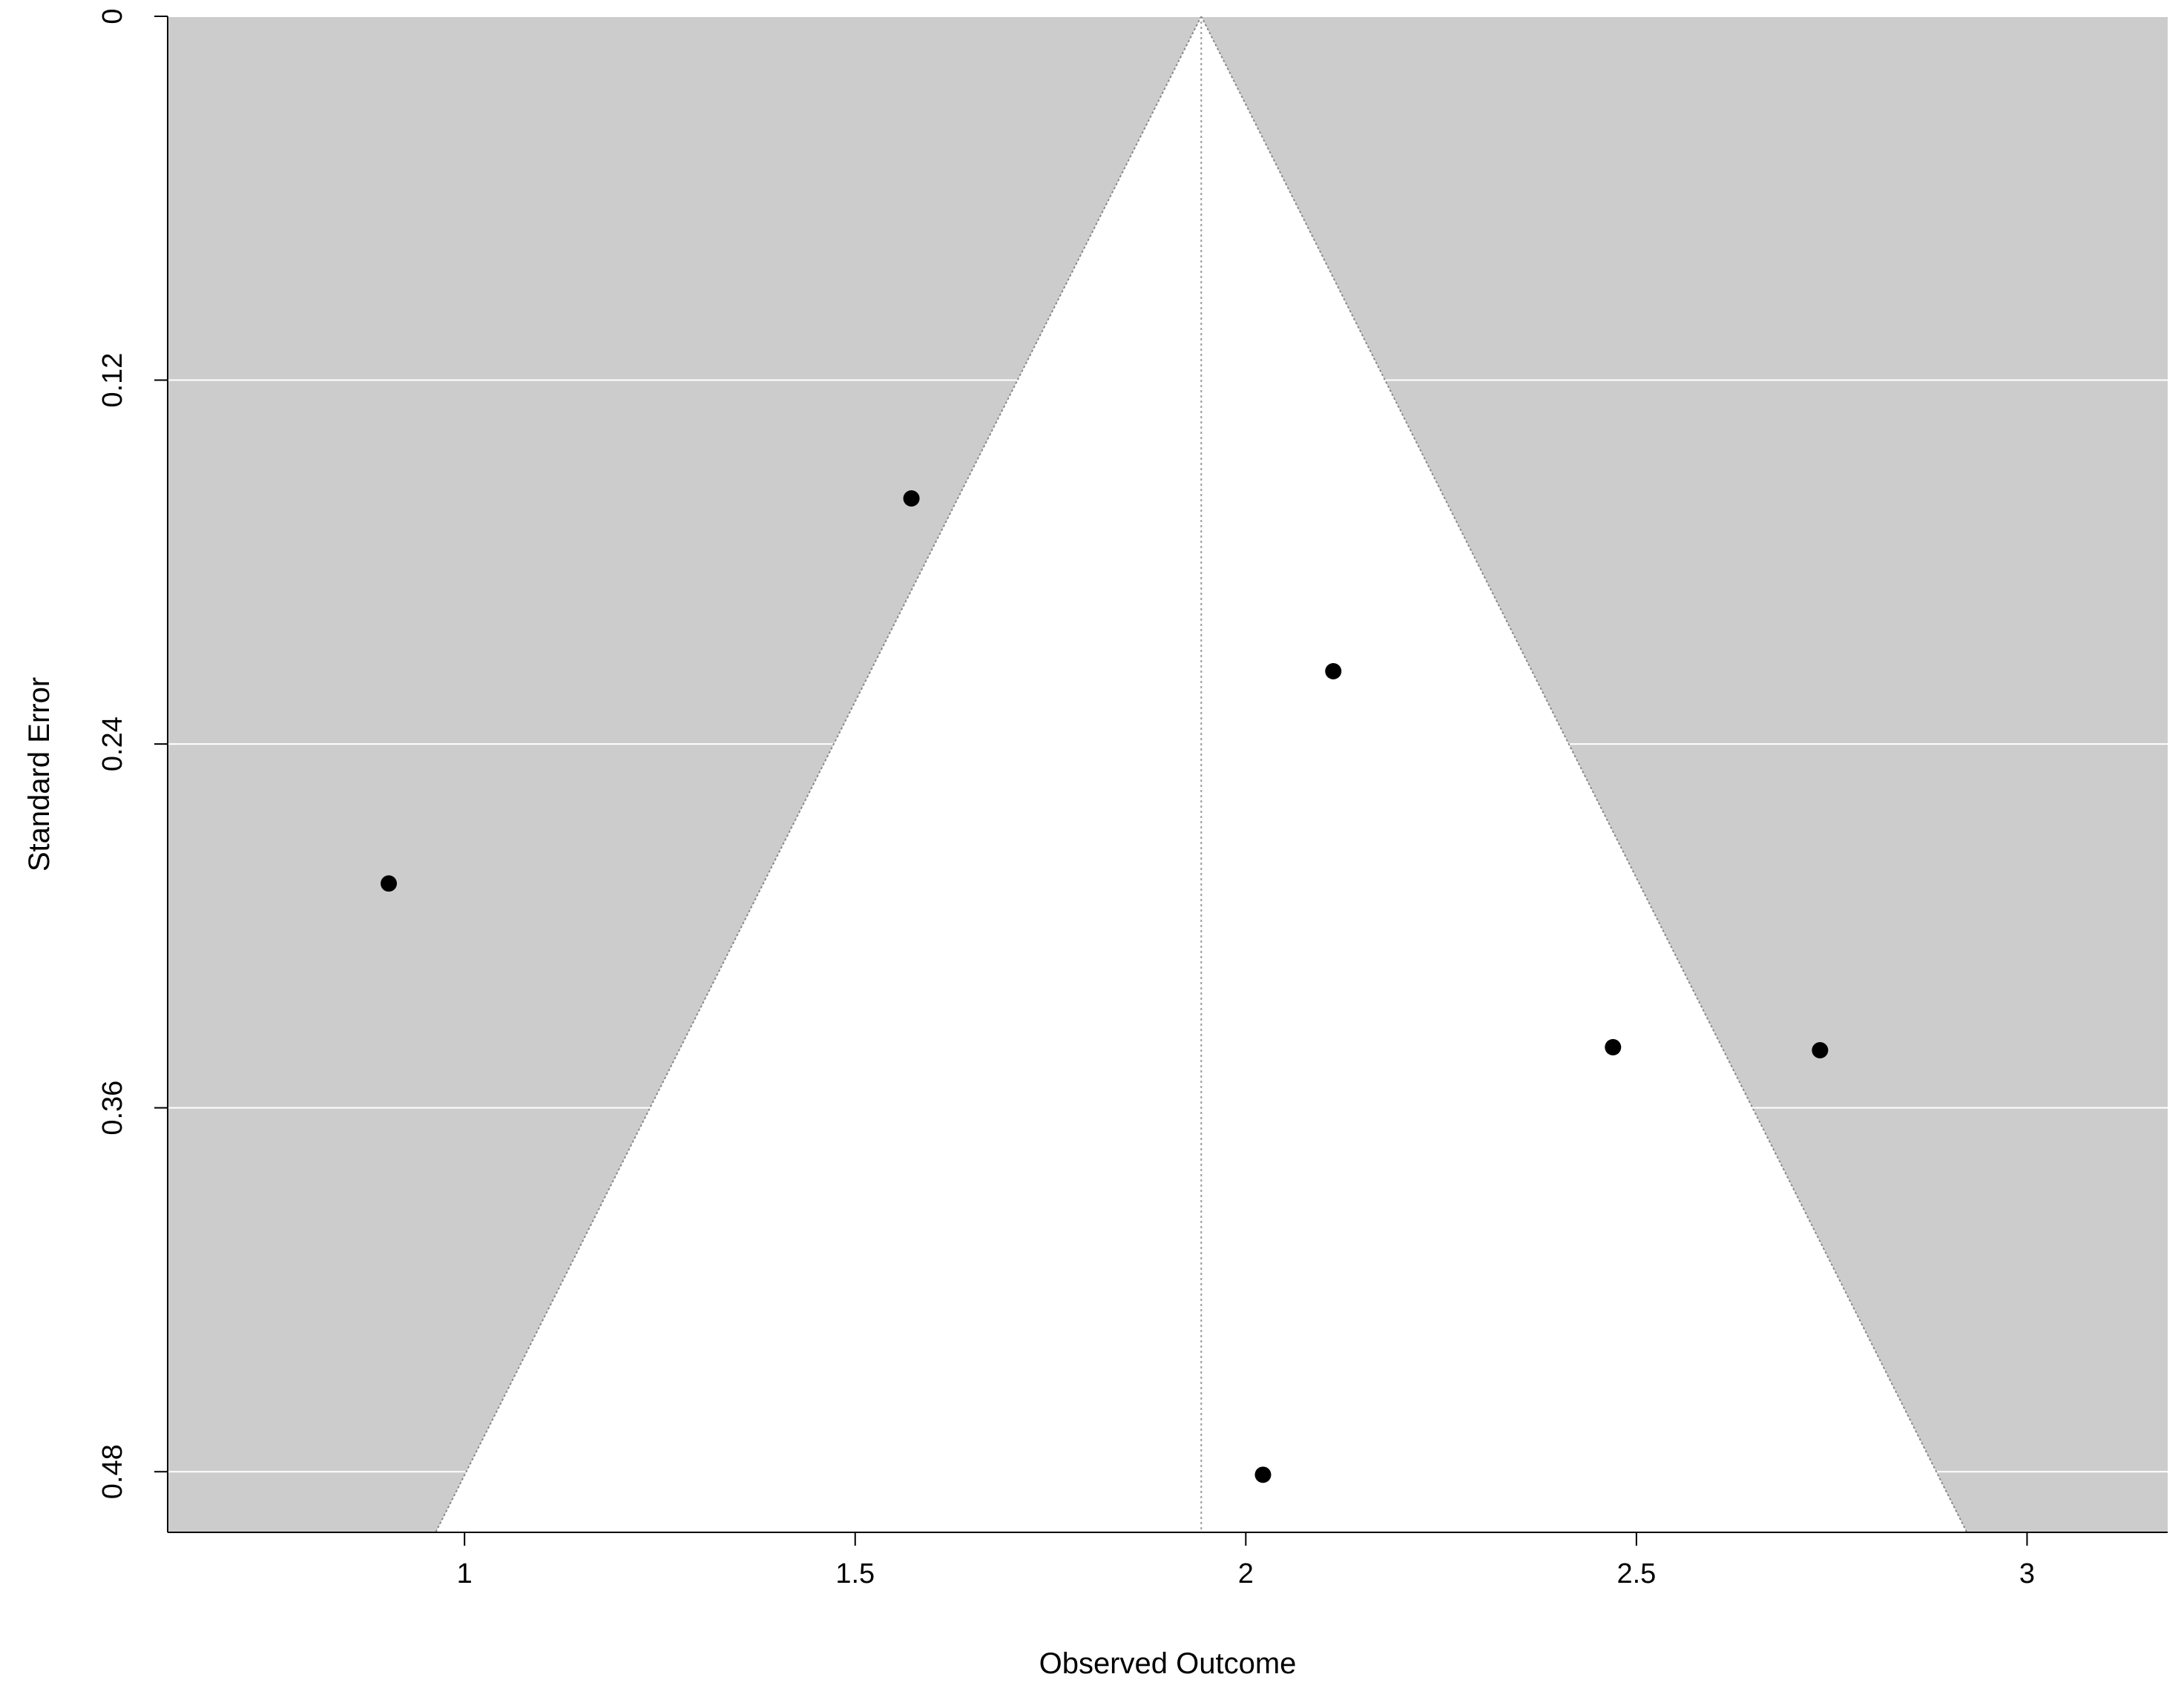 The height and width of the screenshot is (1697, 2184). I want to click on x-tick-label-2: 2, so click(1246, 1573).